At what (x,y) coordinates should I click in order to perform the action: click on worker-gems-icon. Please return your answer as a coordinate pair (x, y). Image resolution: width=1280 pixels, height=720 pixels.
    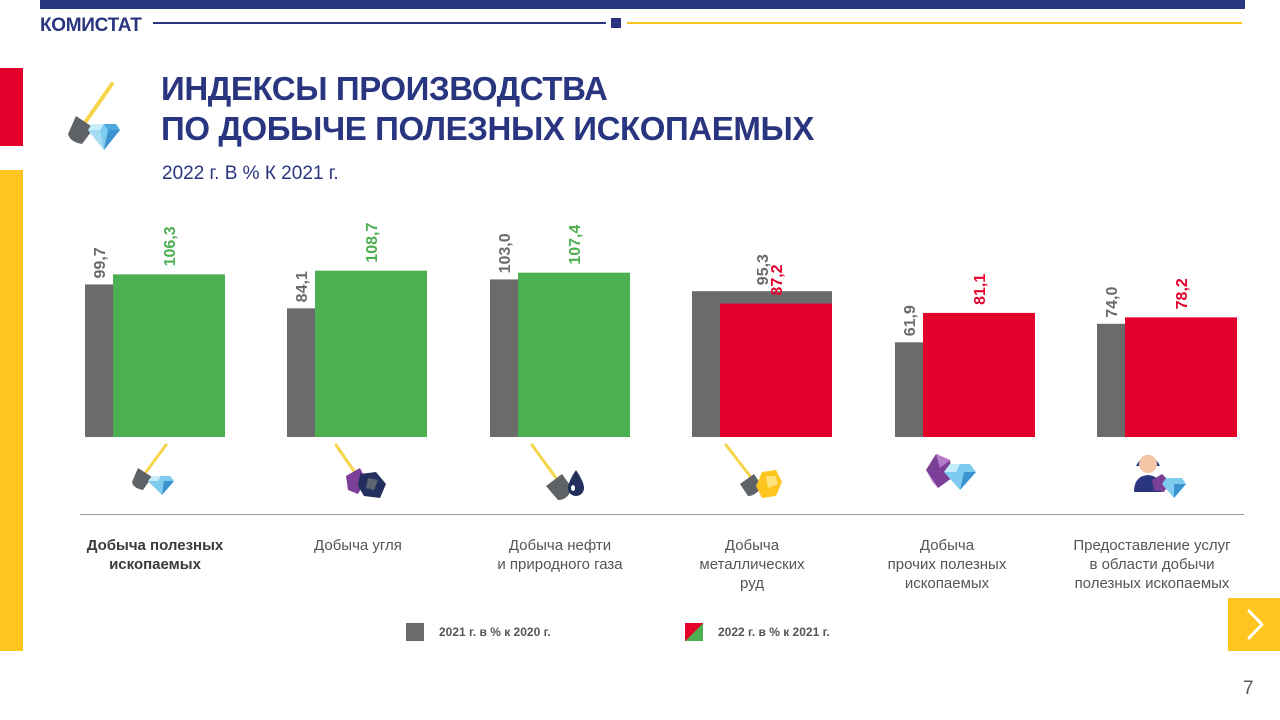
    Looking at the image, I should click on (1160, 476).